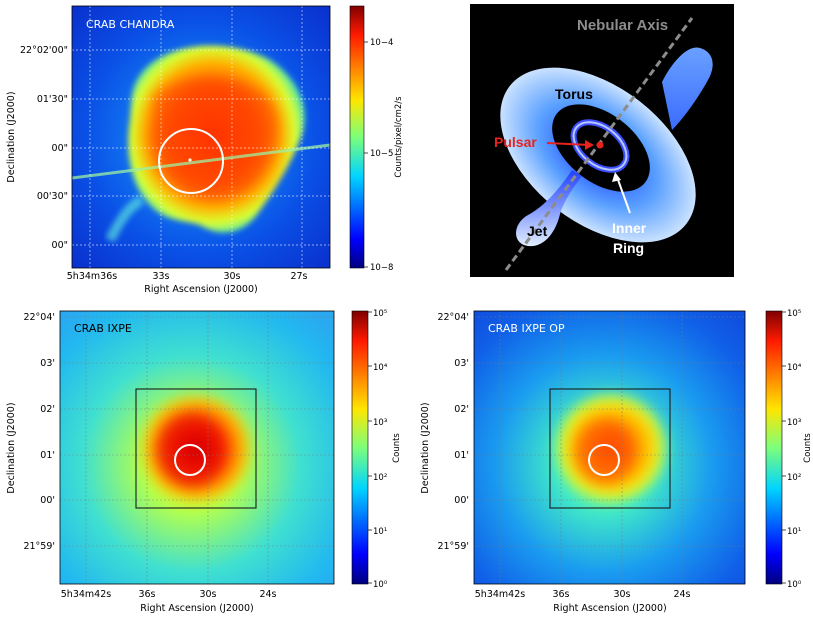  What do you see at coordinates (602, 140) in the screenshot?
I see `schematic-panel: Nebular Axis Torus Pulsar Jet Inner Ring` at bounding box center [602, 140].